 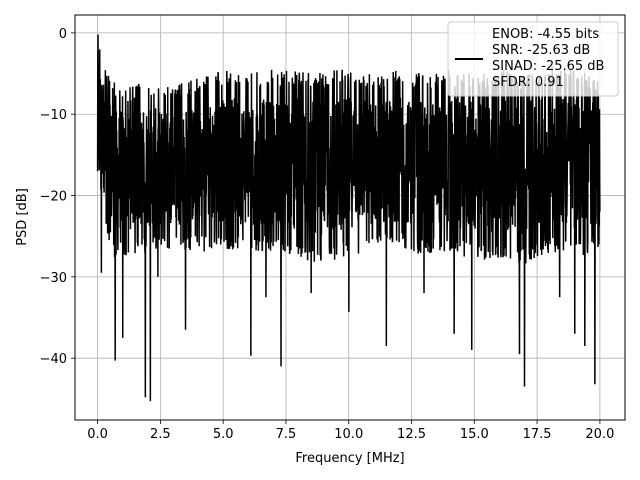 What do you see at coordinates (474, 434) in the screenshot?
I see `x-tick-label: 15.0` at bounding box center [474, 434].